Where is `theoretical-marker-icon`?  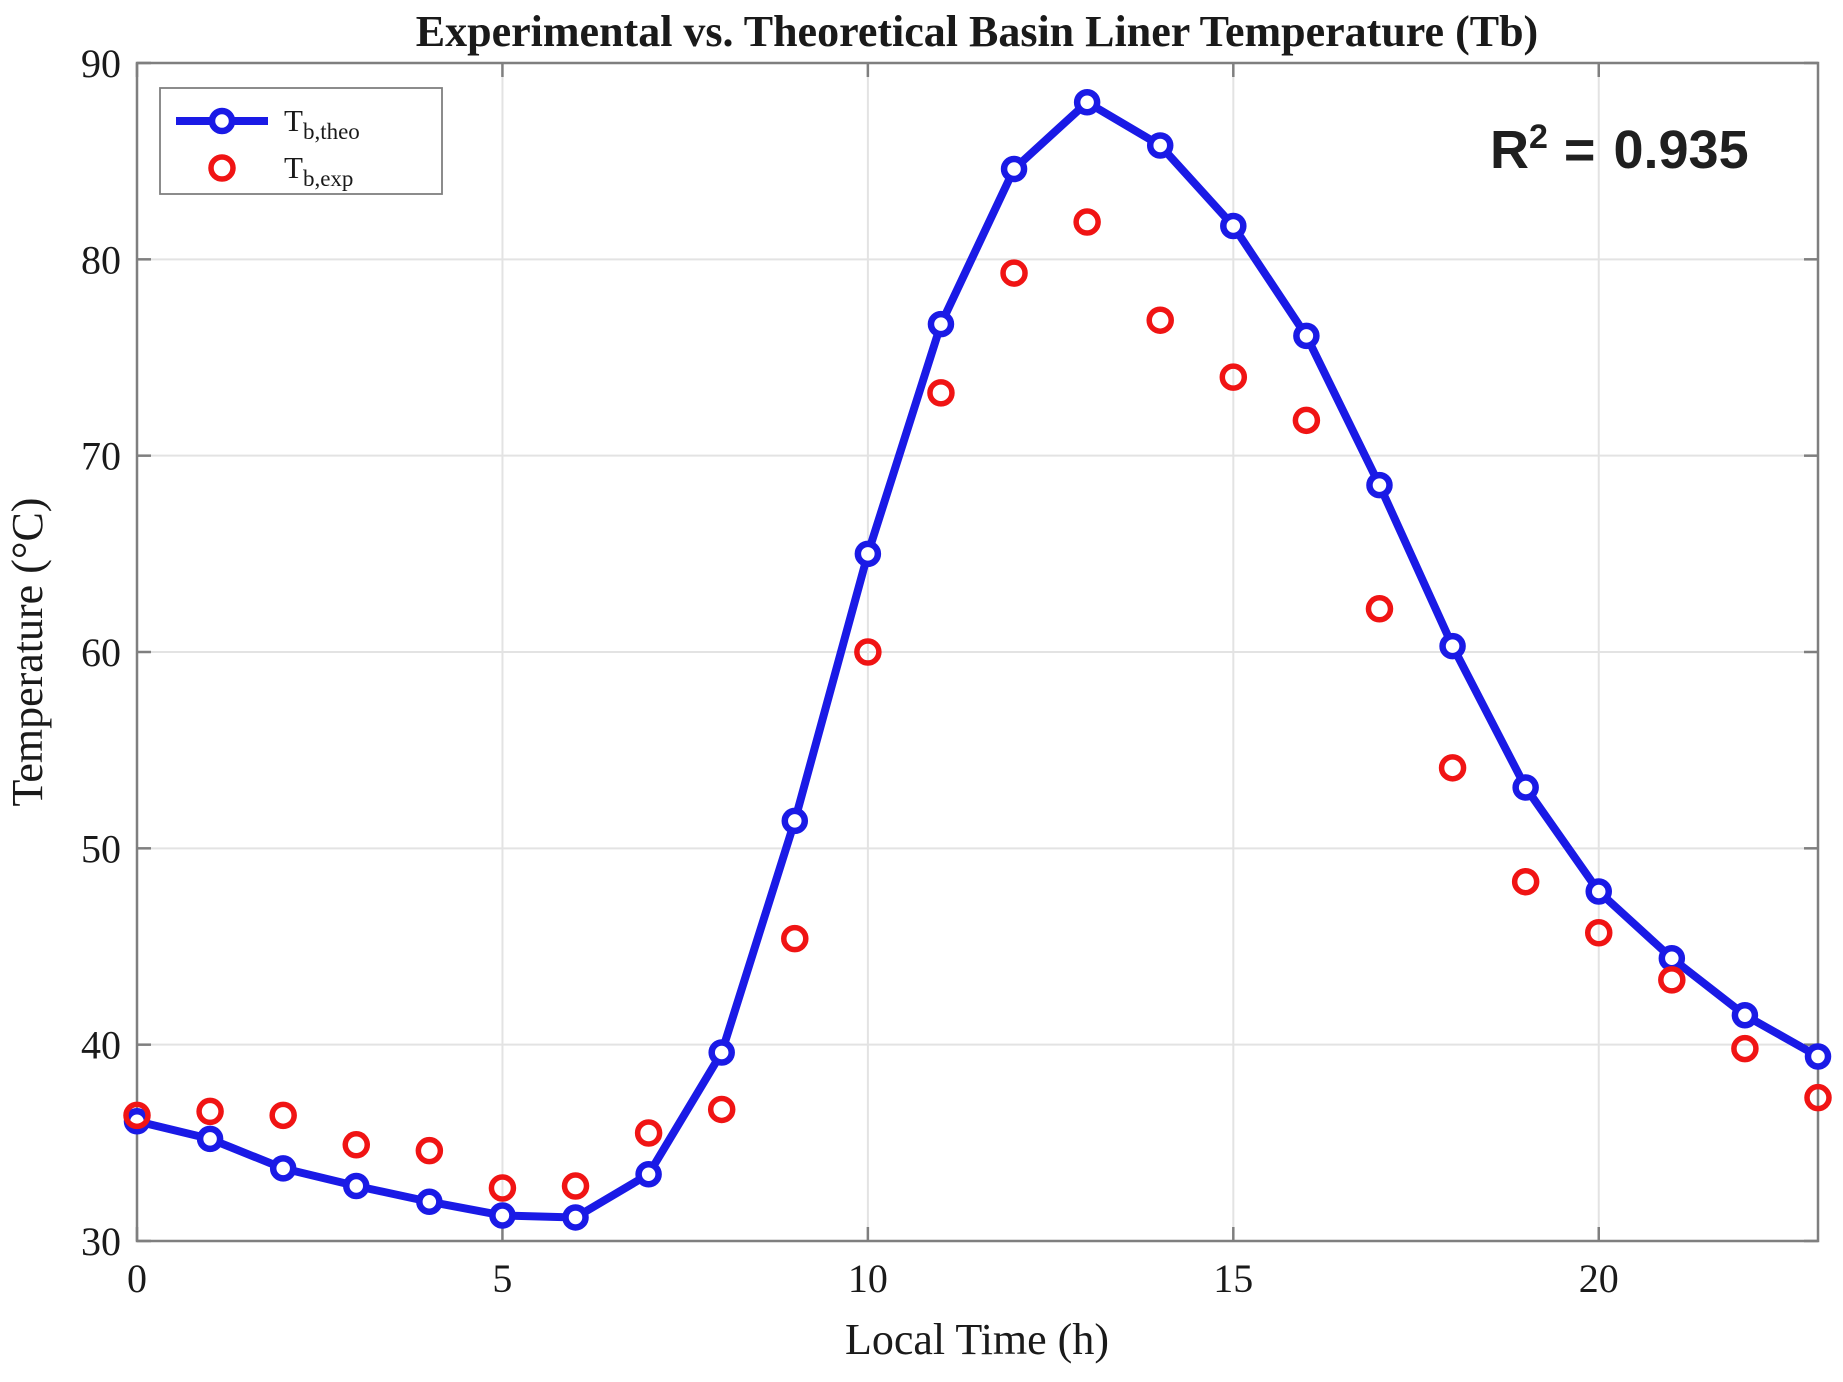 theoretical-marker-icon is located at coordinates (222, 121).